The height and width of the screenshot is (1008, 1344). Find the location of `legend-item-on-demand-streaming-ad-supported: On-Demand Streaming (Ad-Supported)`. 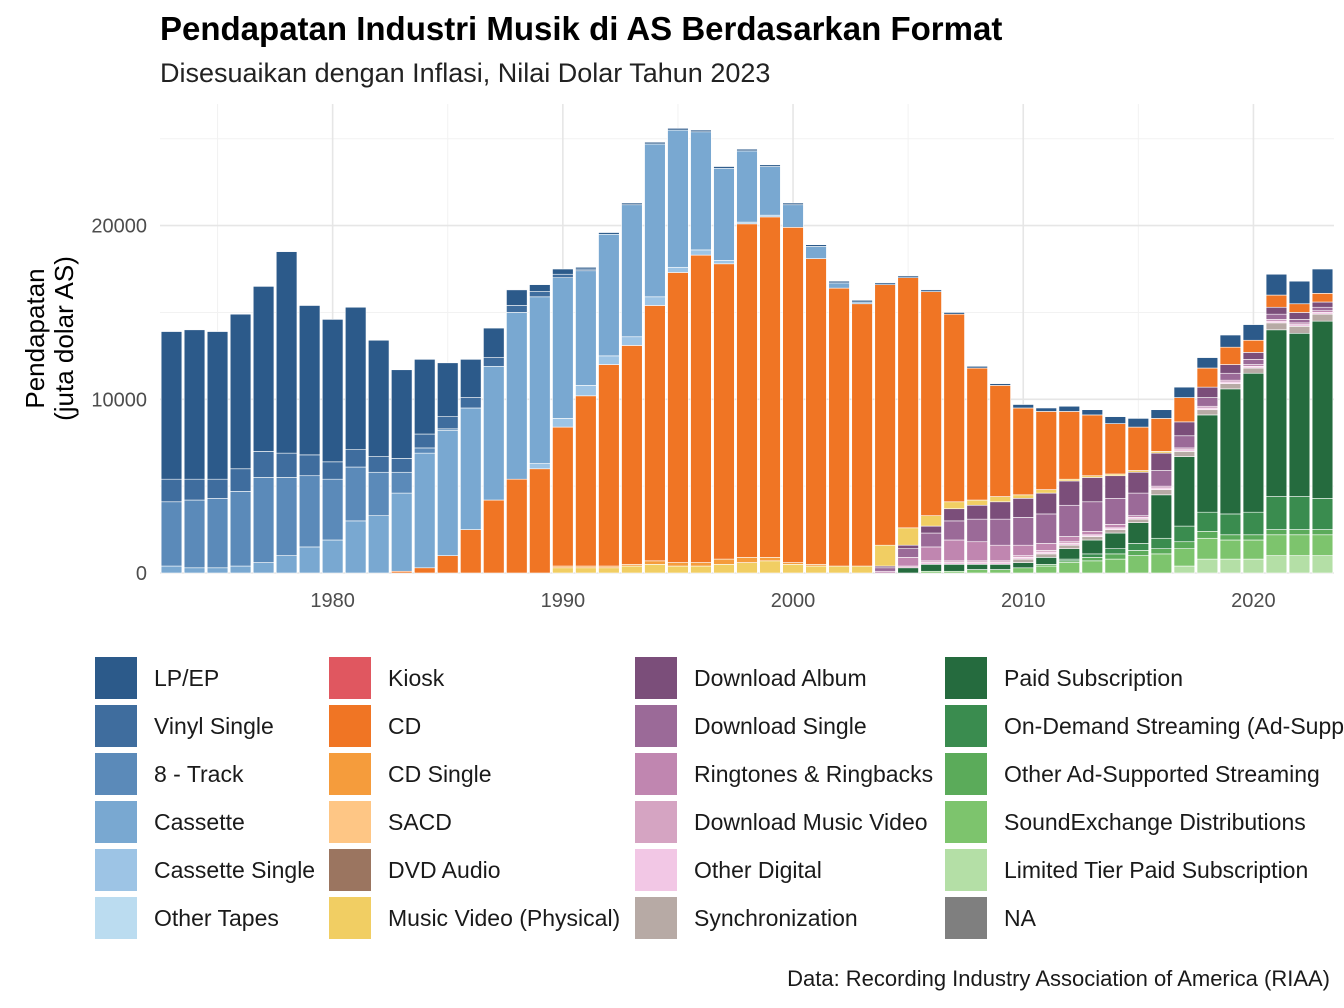

legend-item-on-demand-streaming-ad-supported: On-Demand Streaming (Ad-Supported) is located at coordinates (1144, 726).